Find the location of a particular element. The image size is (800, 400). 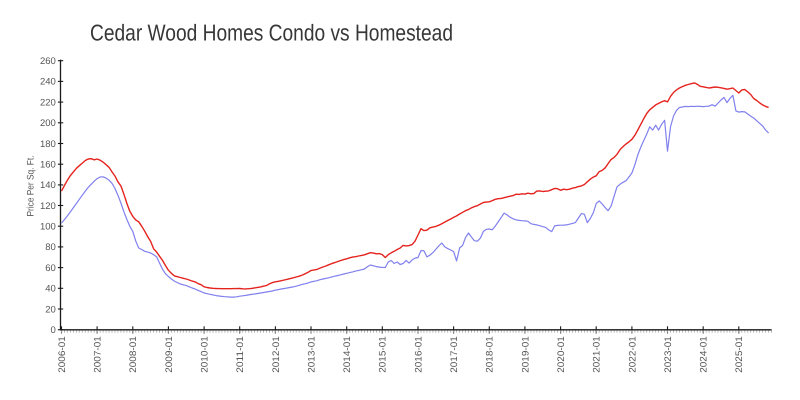

svg-text:Cedar Wood Homes Condo vs Home: Cedar Wood Homes Condo vs Homestead is located at coordinates (271, 33).